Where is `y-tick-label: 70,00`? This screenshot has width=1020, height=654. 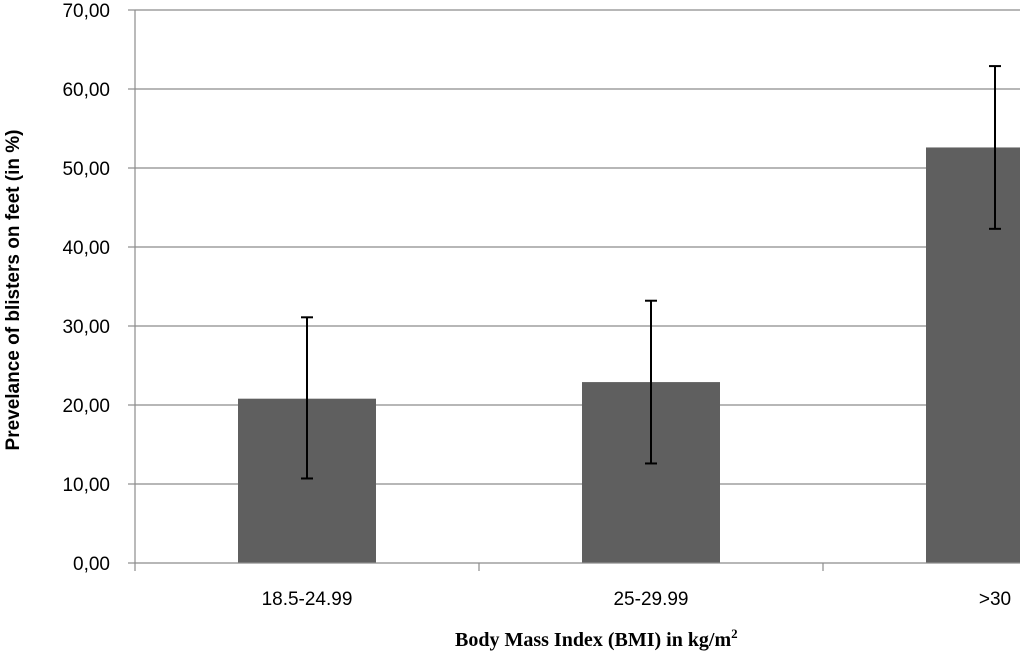 y-tick-label: 70,00 is located at coordinates (86, 11).